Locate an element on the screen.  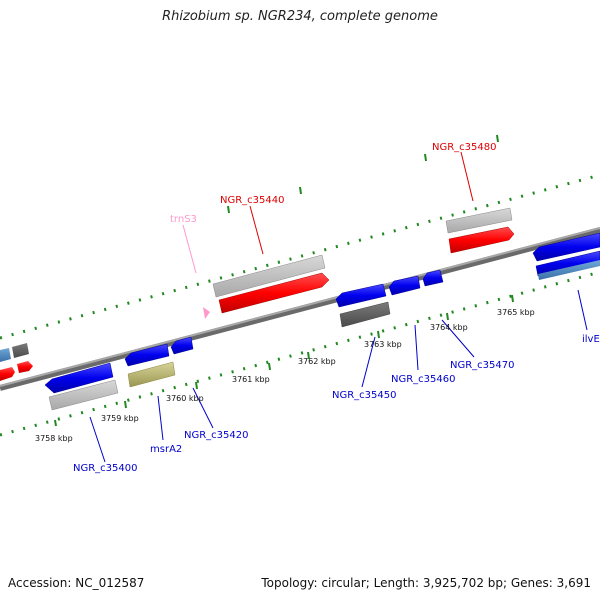
gene-feature-msra2 is located at coordinates (151, 374).